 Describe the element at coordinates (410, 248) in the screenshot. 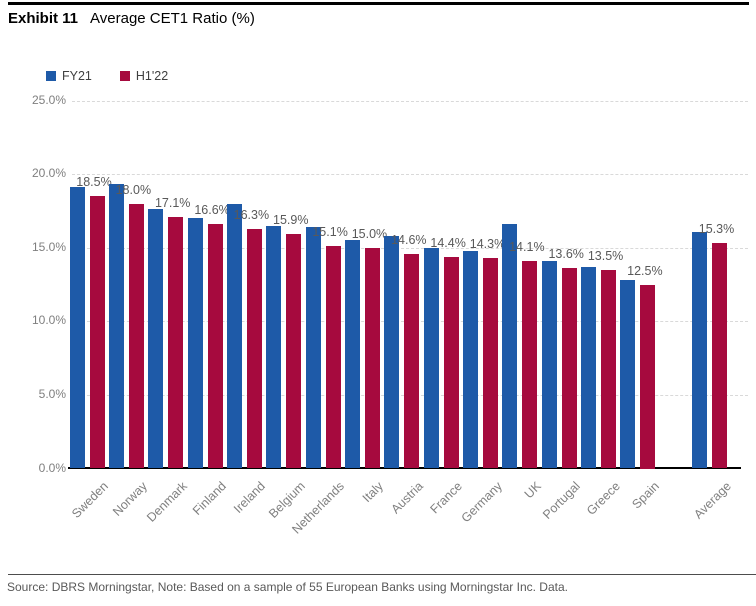

I see `gridline-15.0%` at that location.